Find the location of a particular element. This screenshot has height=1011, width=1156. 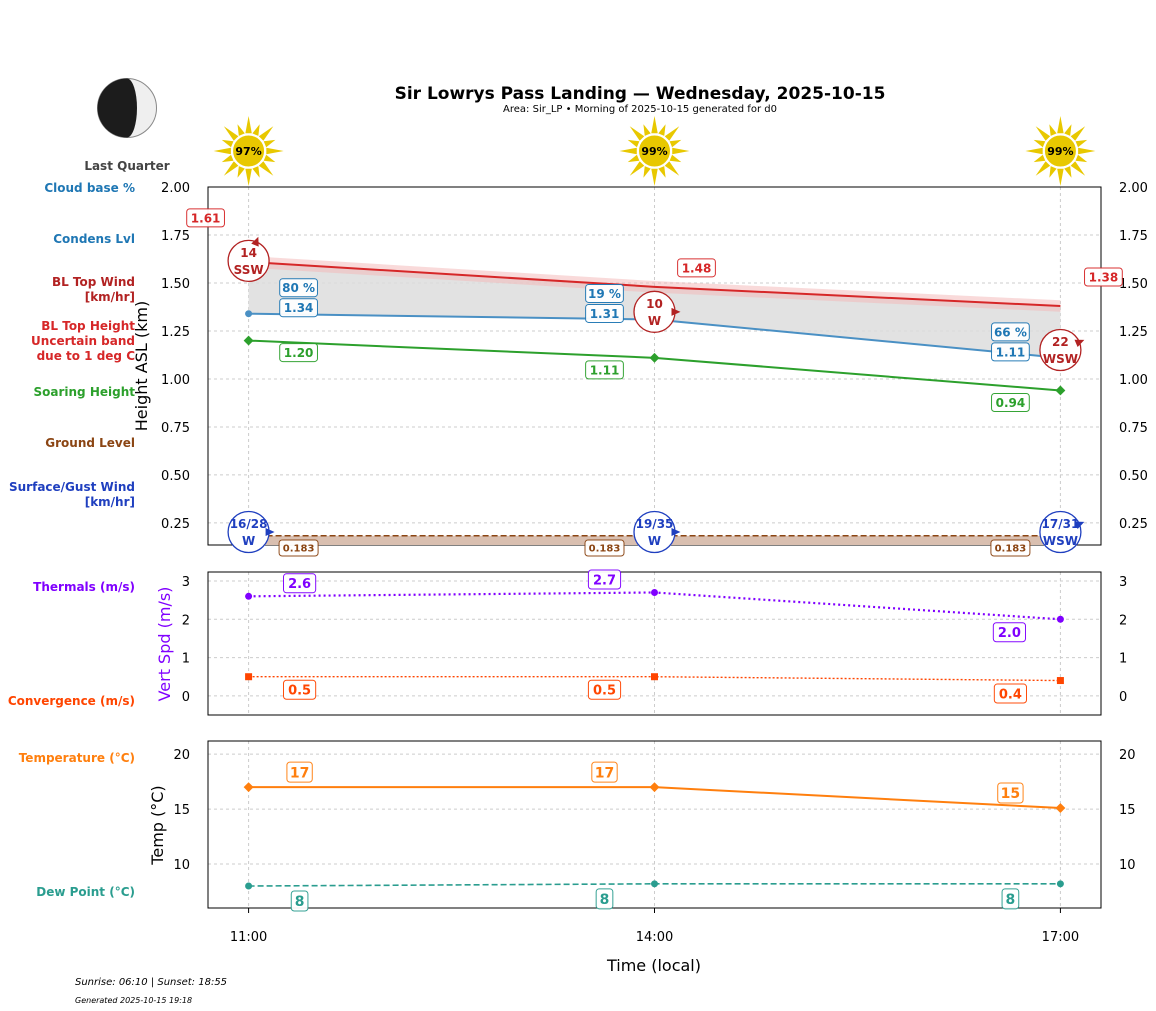

bl-top-wind: 10 W is located at coordinates (657, 311).